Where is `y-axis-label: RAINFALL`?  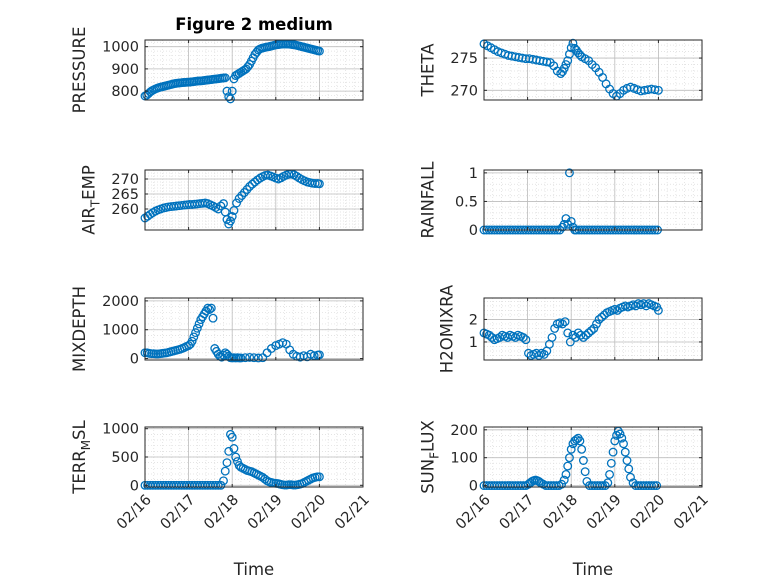 y-axis-label: RAINFALL is located at coordinates (428, 200).